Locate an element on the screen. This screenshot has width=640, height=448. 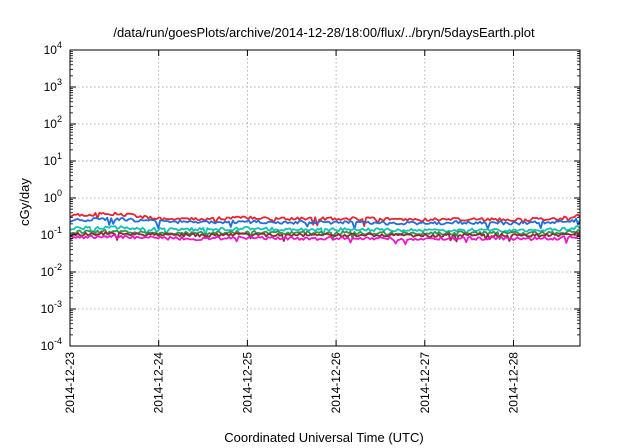
y-tick-labels: 10⁻⁴ 10⁻³ 10⁻² 10⁻¹ 10⁰ 10¹ 10² 10³ 10⁴ is located at coordinates (51, 196).